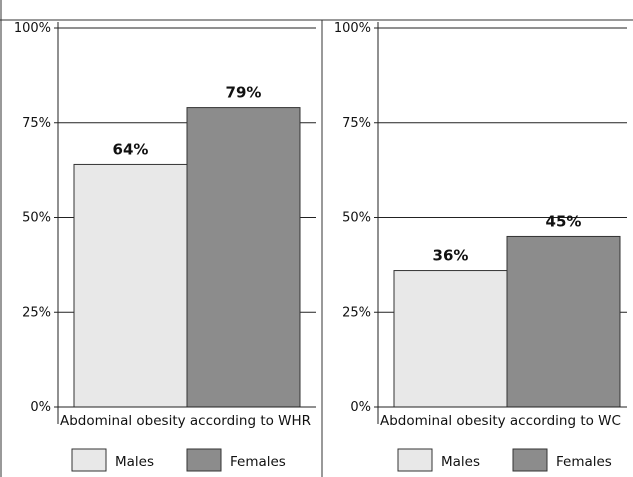 This screenshot has height=477, width=633. What do you see at coordinates (451, 256) in the screenshot?
I see `data-label: 36%` at bounding box center [451, 256].